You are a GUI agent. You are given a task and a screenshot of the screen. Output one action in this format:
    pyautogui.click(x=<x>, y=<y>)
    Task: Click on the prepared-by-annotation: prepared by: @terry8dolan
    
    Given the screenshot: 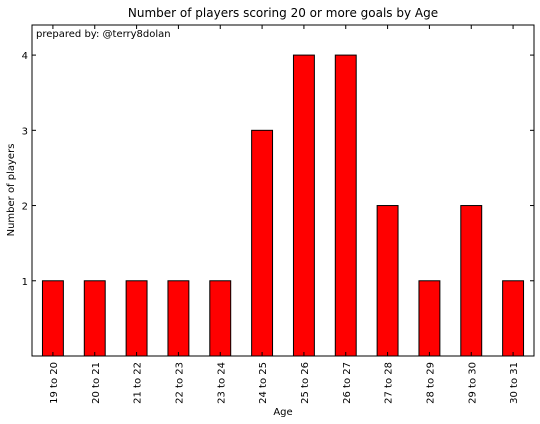 What is the action you would take?
    pyautogui.click(x=103, y=34)
    